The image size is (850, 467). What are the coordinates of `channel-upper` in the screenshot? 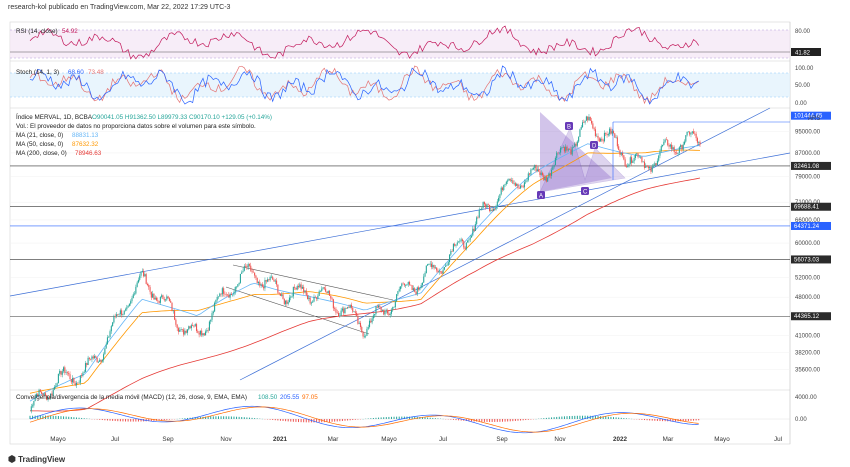 It's located at (313, 282).